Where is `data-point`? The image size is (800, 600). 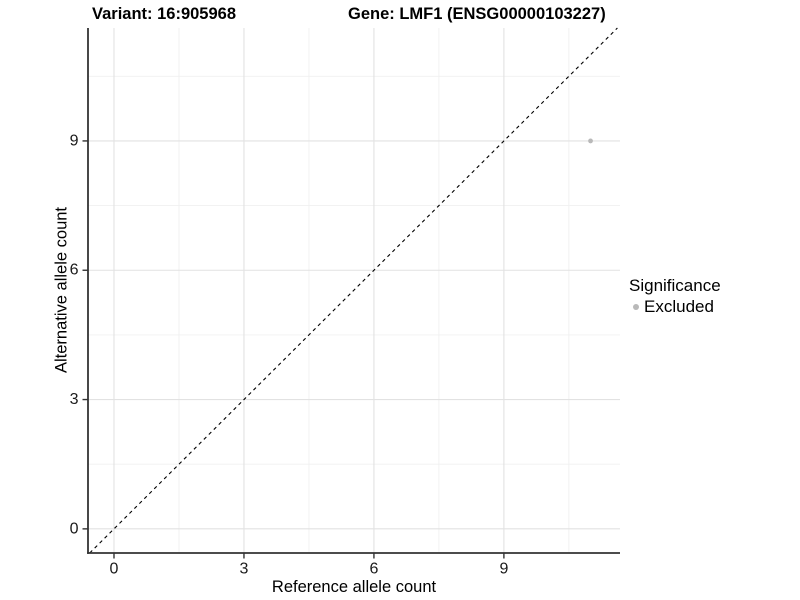
data-point is located at coordinates (590, 141).